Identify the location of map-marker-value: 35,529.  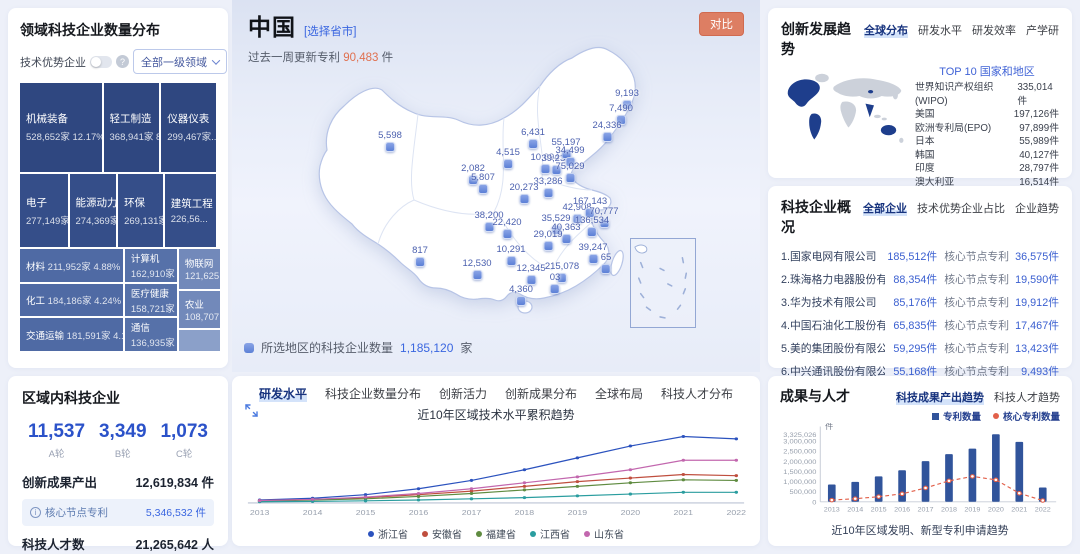
(556, 218).